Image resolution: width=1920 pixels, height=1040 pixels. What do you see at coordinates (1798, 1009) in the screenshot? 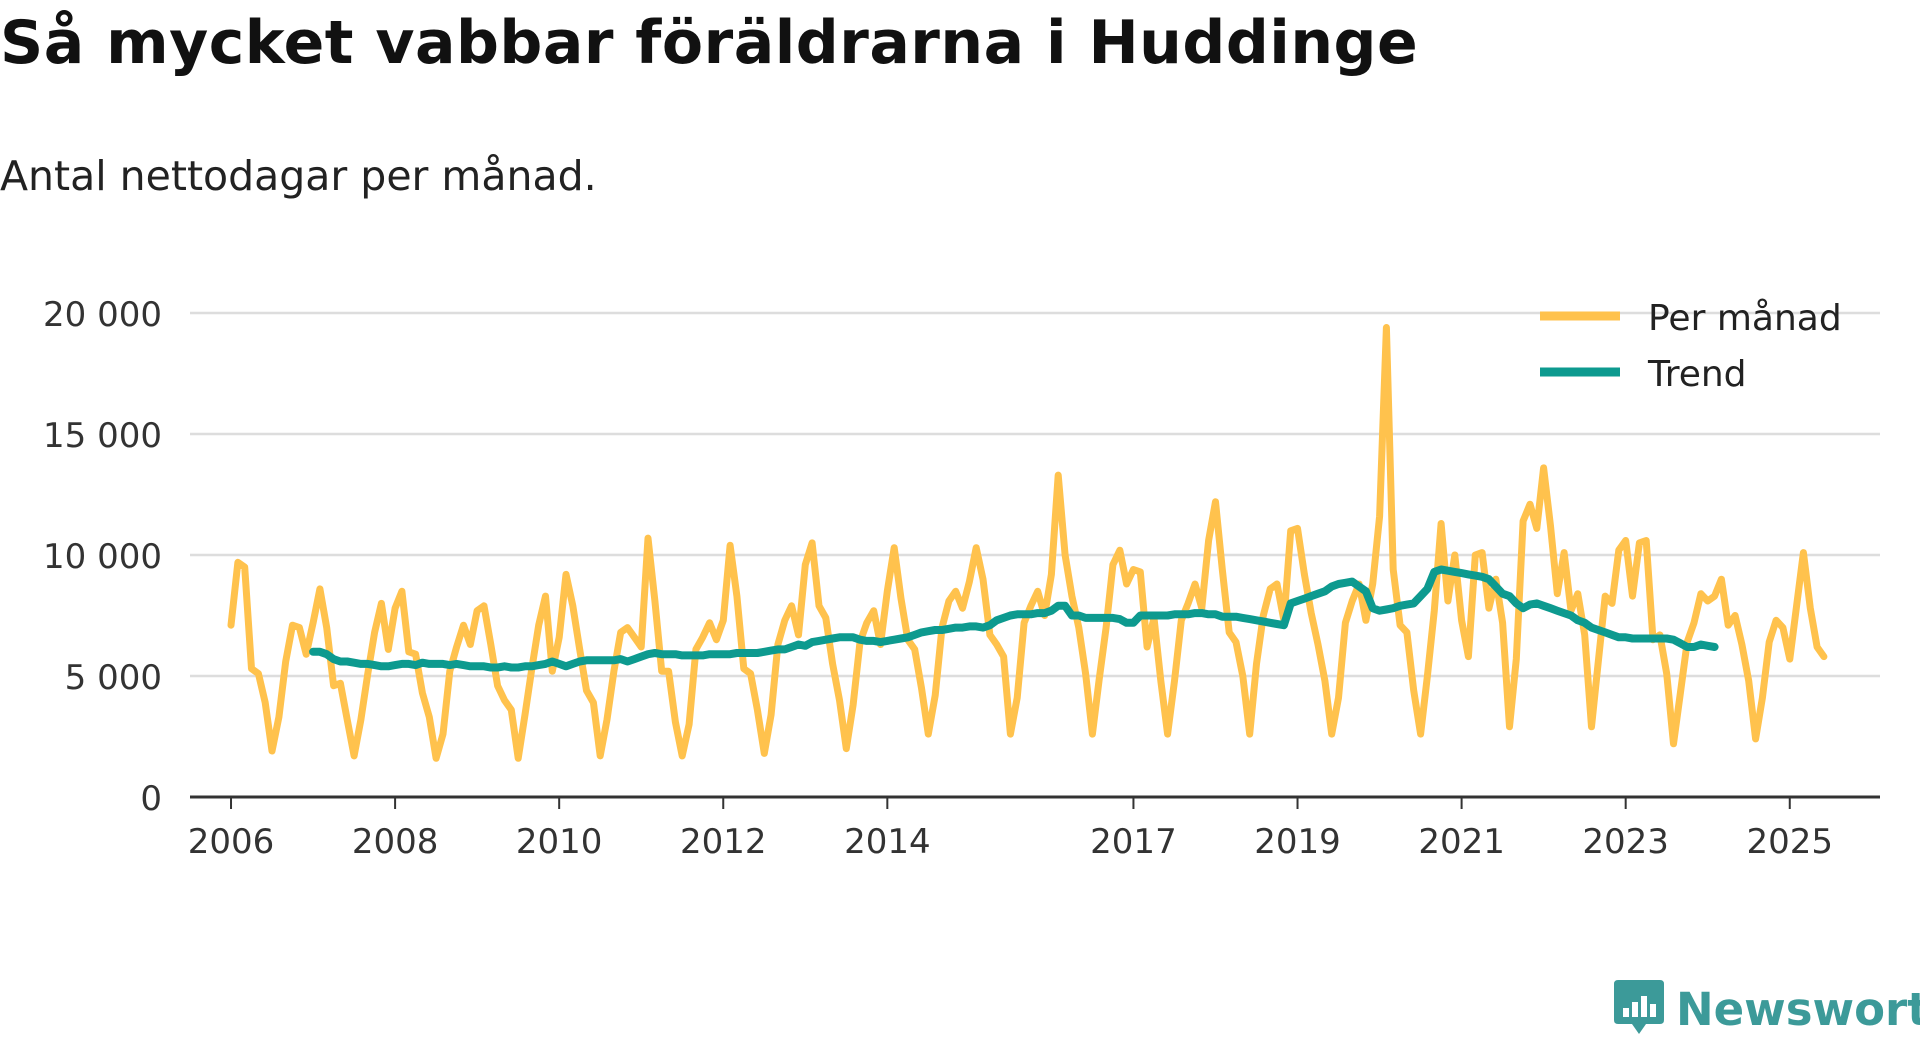
I see `brand-name: Newsworthy` at bounding box center [1798, 1009].